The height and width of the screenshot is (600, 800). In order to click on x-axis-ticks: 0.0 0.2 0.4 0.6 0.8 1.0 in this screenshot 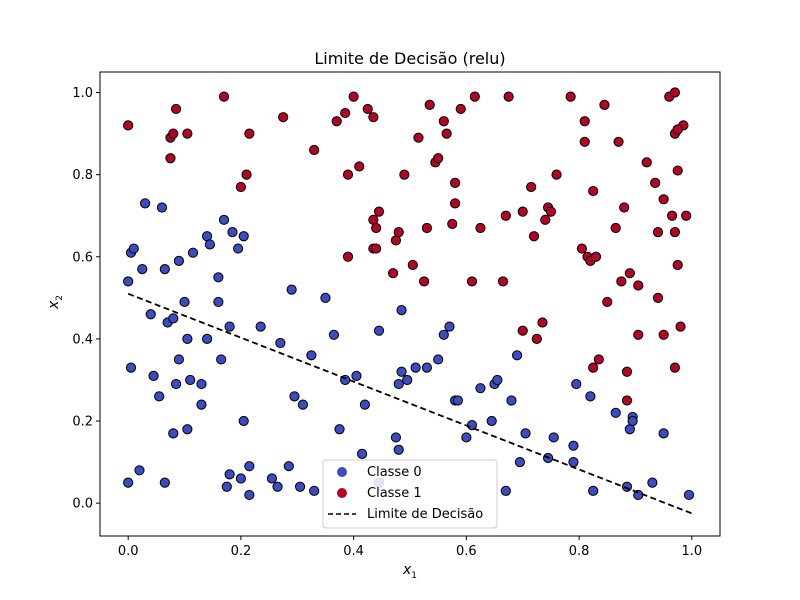, I will do `click(410, 547)`.